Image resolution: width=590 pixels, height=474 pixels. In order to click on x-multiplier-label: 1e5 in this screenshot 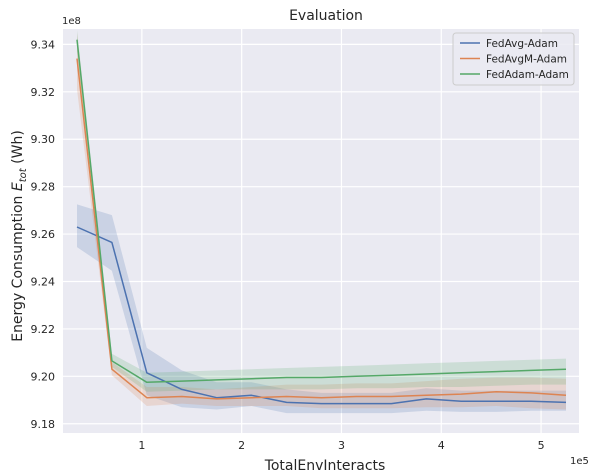, I will do `click(579, 461)`.